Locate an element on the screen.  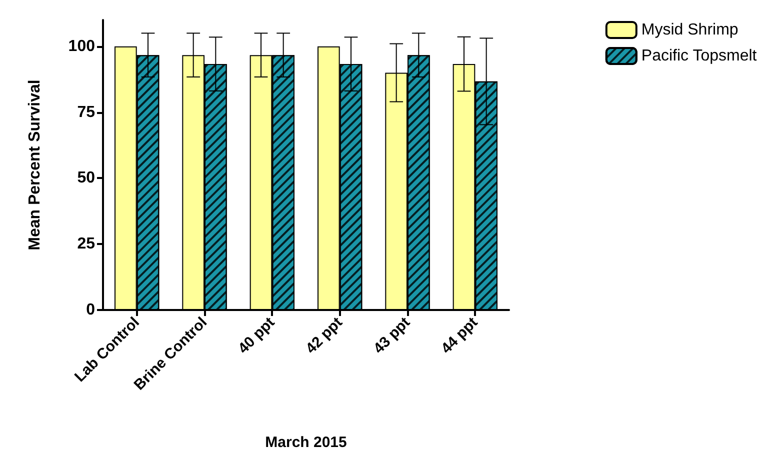
y-tick-label: 50 is located at coordinates (86, 178).